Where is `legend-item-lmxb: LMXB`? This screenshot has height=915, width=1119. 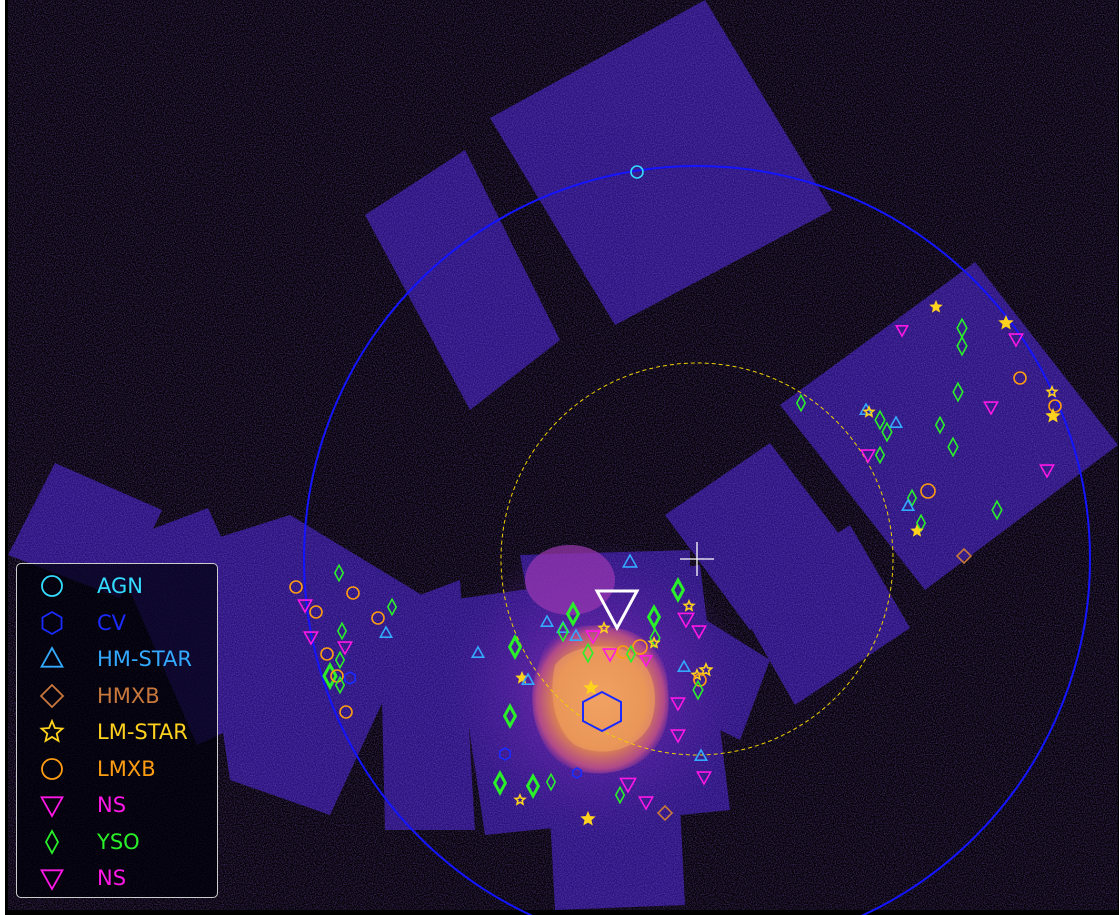 legend-item-lmxb: LMXB is located at coordinates (117, 768).